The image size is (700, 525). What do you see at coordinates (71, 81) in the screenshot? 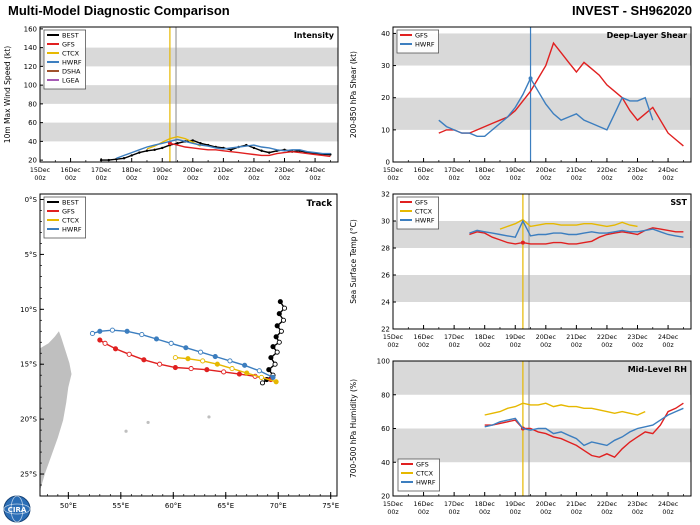
I see `svg-text: LGEA` at bounding box center [71, 81].